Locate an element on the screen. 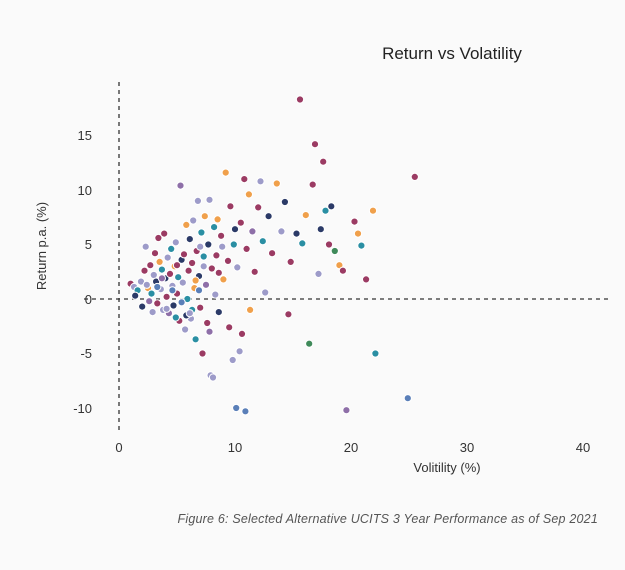 The width and height of the screenshot is (625, 570). x-ticks: 0 10 20 30 40 is located at coordinates (352, 447).